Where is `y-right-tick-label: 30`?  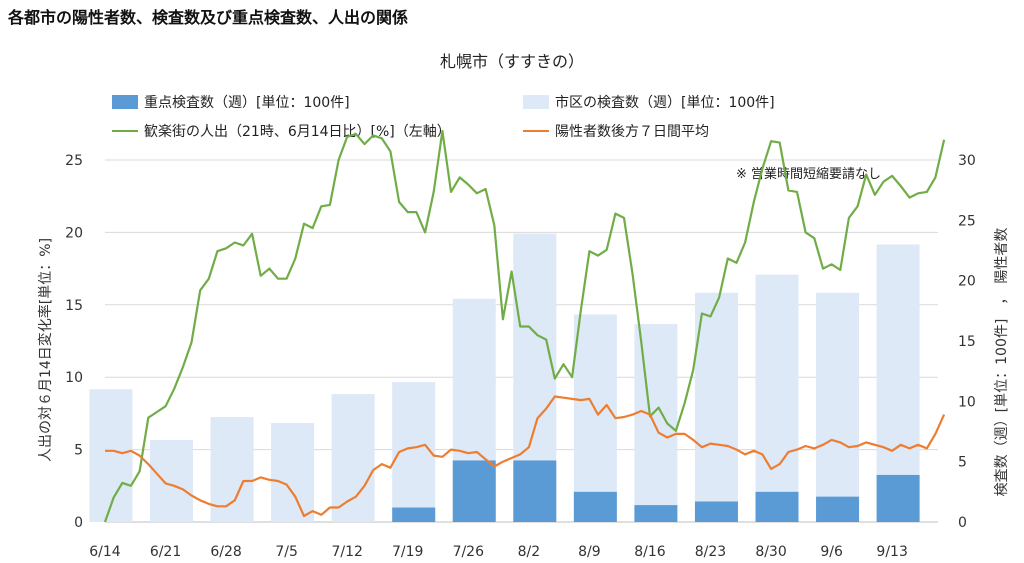 y-right-tick-label: 30 is located at coordinates (967, 161).